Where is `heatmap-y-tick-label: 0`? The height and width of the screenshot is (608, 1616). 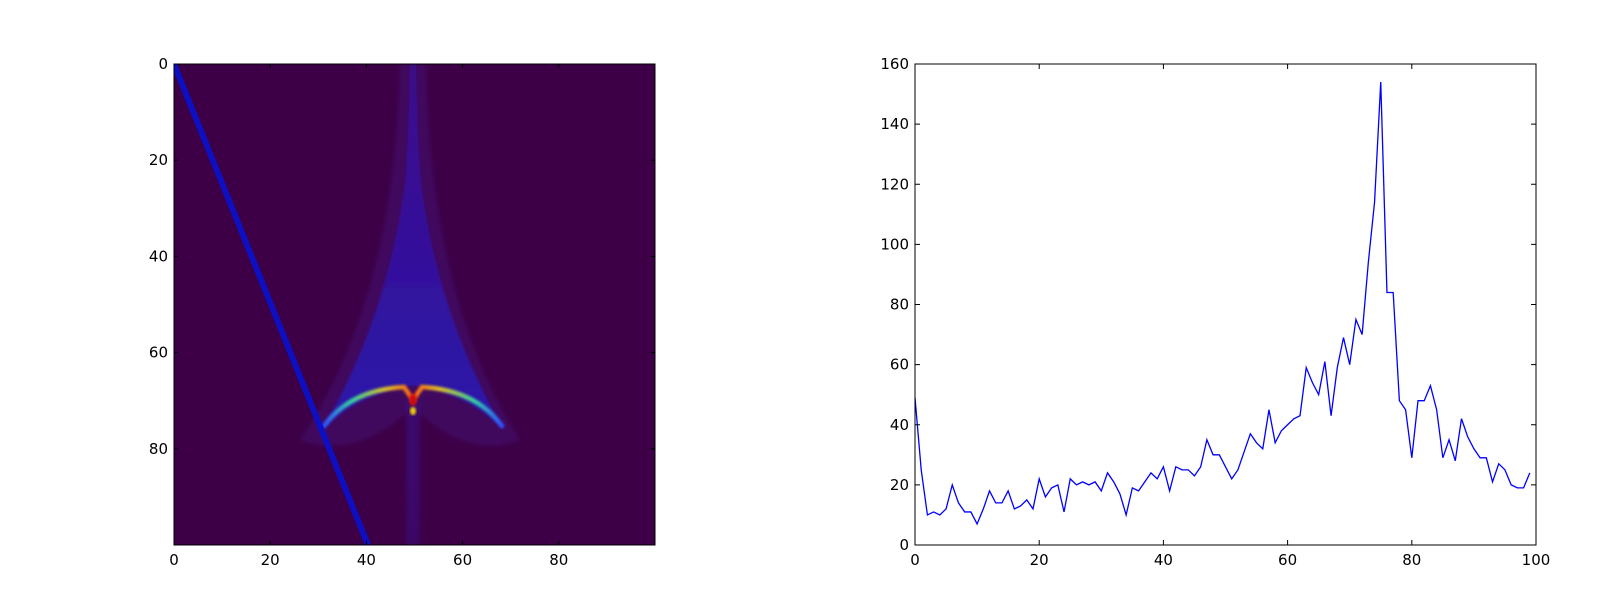
heatmap-y-tick-label: 0 is located at coordinates (163, 64).